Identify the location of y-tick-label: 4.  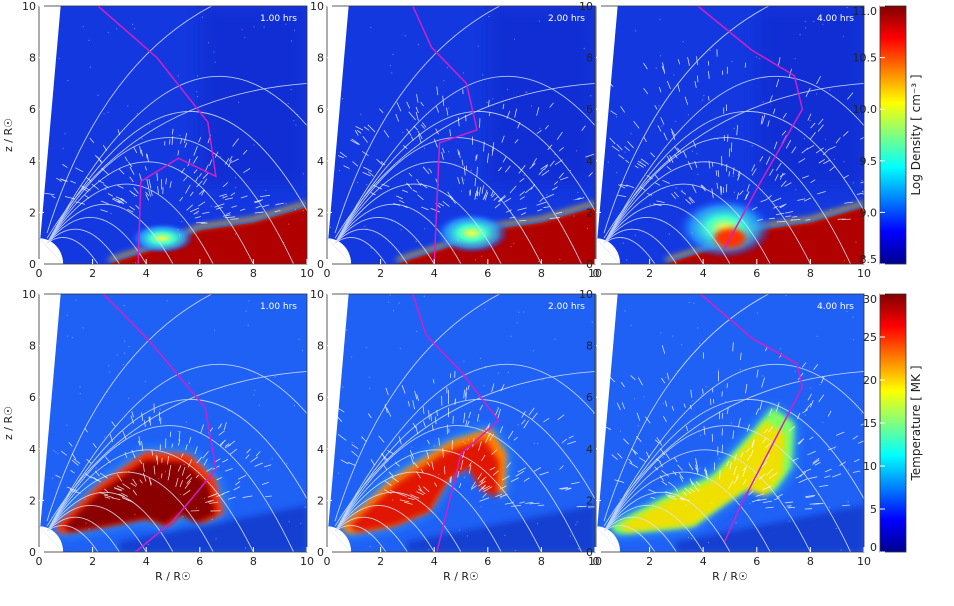
(320, 161).